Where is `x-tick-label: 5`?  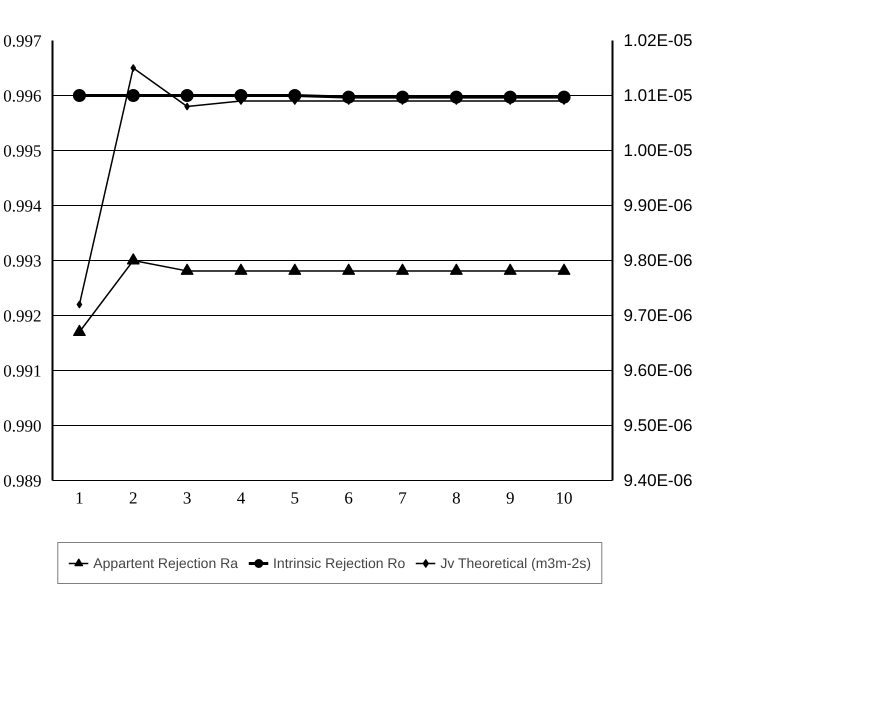
x-tick-label: 5 is located at coordinates (295, 498).